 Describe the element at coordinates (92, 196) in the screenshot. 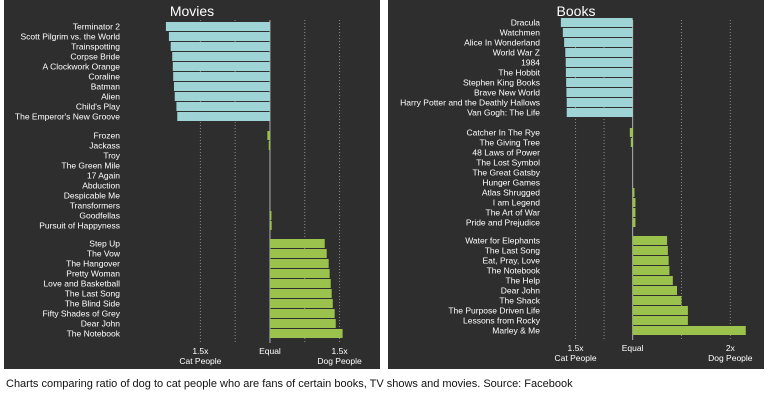

I see `movies-label-despicable-me: Despicable Me` at that location.